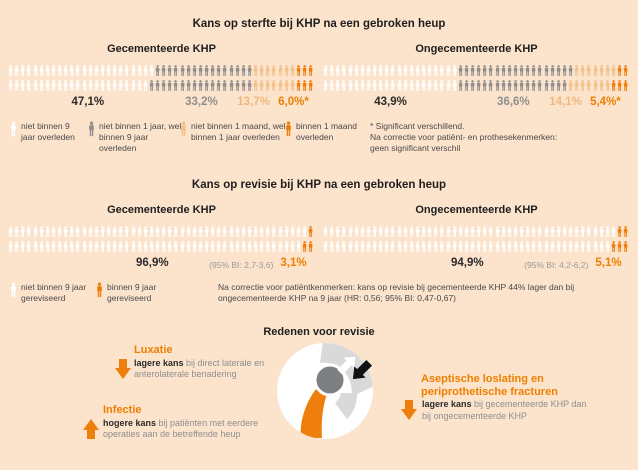 The height and width of the screenshot is (470, 638). What do you see at coordinates (409, 410) in the screenshot?
I see `down-arrow-icon` at bounding box center [409, 410].